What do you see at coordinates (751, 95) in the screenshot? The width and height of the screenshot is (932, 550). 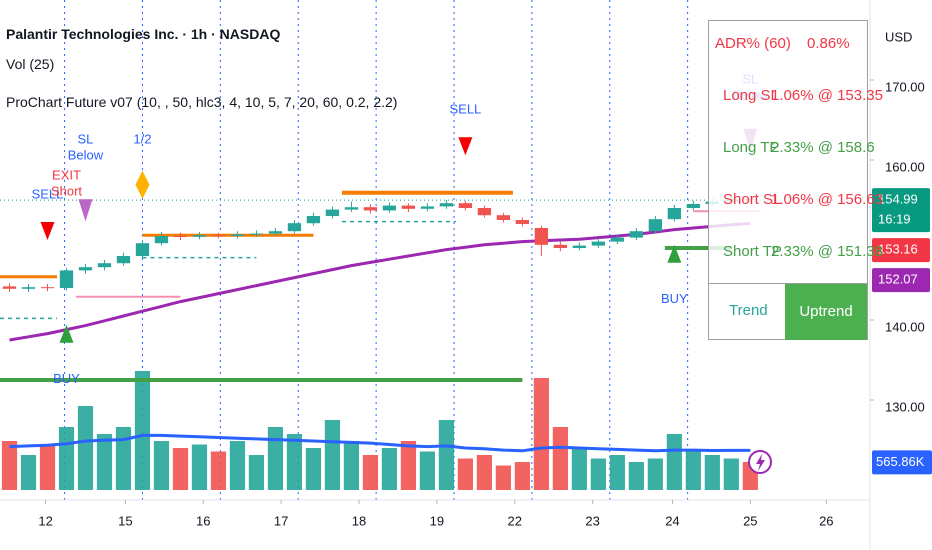 I see `table-label: Long SL` at bounding box center [751, 95].